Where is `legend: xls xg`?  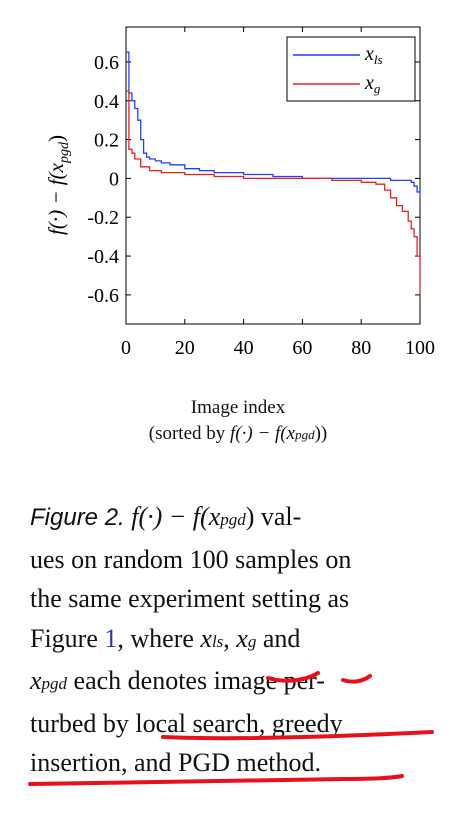 legend: xls xg is located at coordinates (351, 69).